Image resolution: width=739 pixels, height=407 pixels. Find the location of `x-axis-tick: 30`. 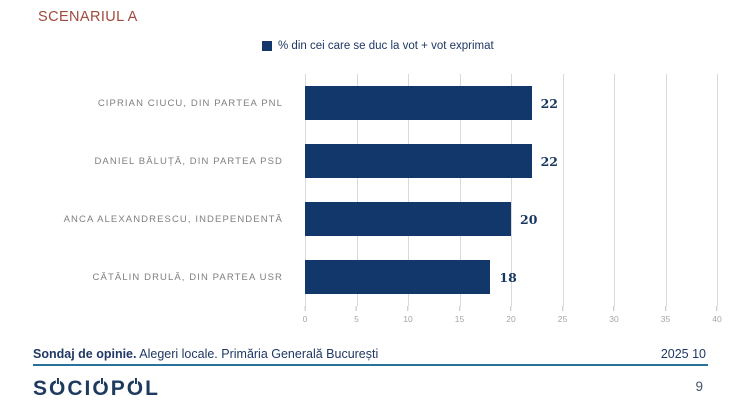

x-axis-tick: 30 is located at coordinates (614, 315).